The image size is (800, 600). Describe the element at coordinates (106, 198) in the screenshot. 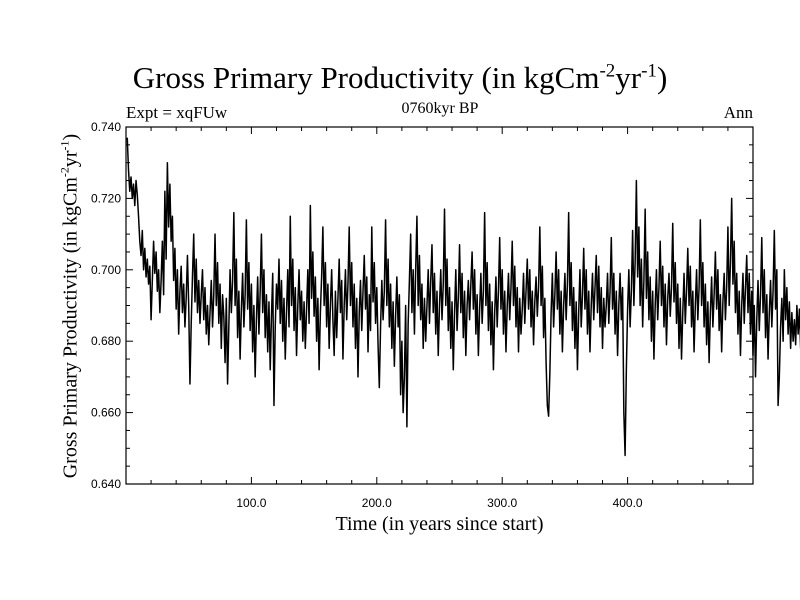

I see `y-tick-label: 0.720` at that location.